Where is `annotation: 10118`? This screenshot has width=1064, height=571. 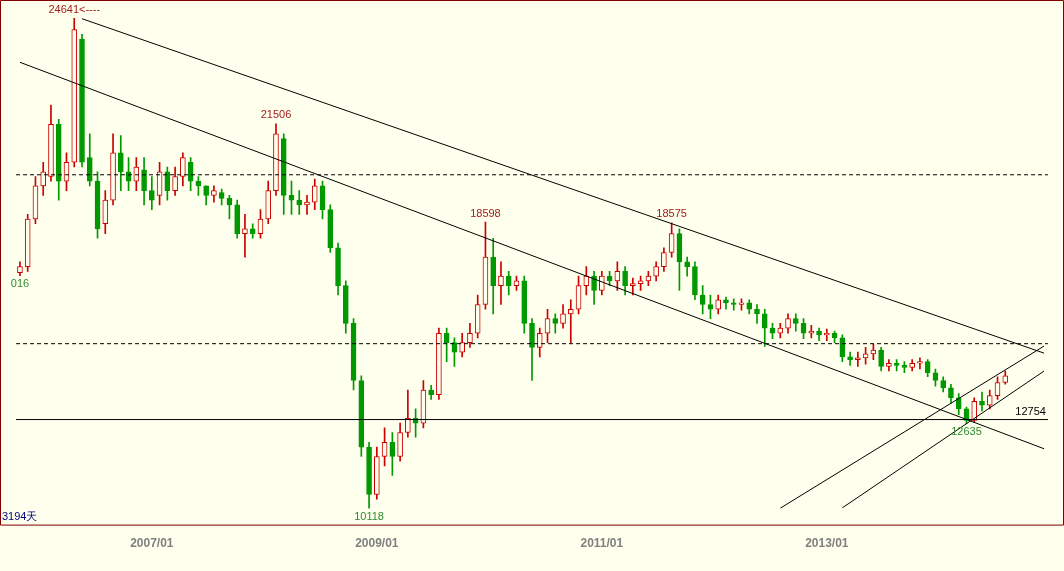 annotation: 10118 is located at coordinates (369, 516).